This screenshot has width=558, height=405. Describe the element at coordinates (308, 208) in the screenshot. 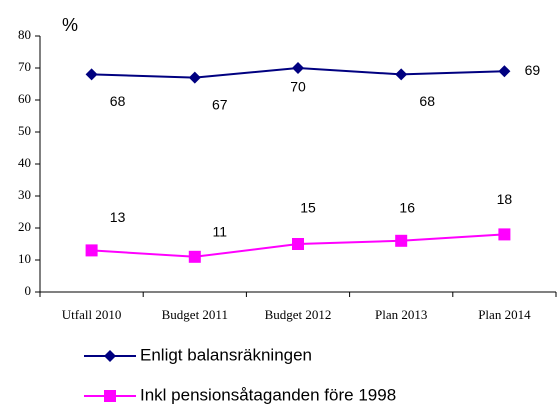

I see `data-label: 15` at that location.